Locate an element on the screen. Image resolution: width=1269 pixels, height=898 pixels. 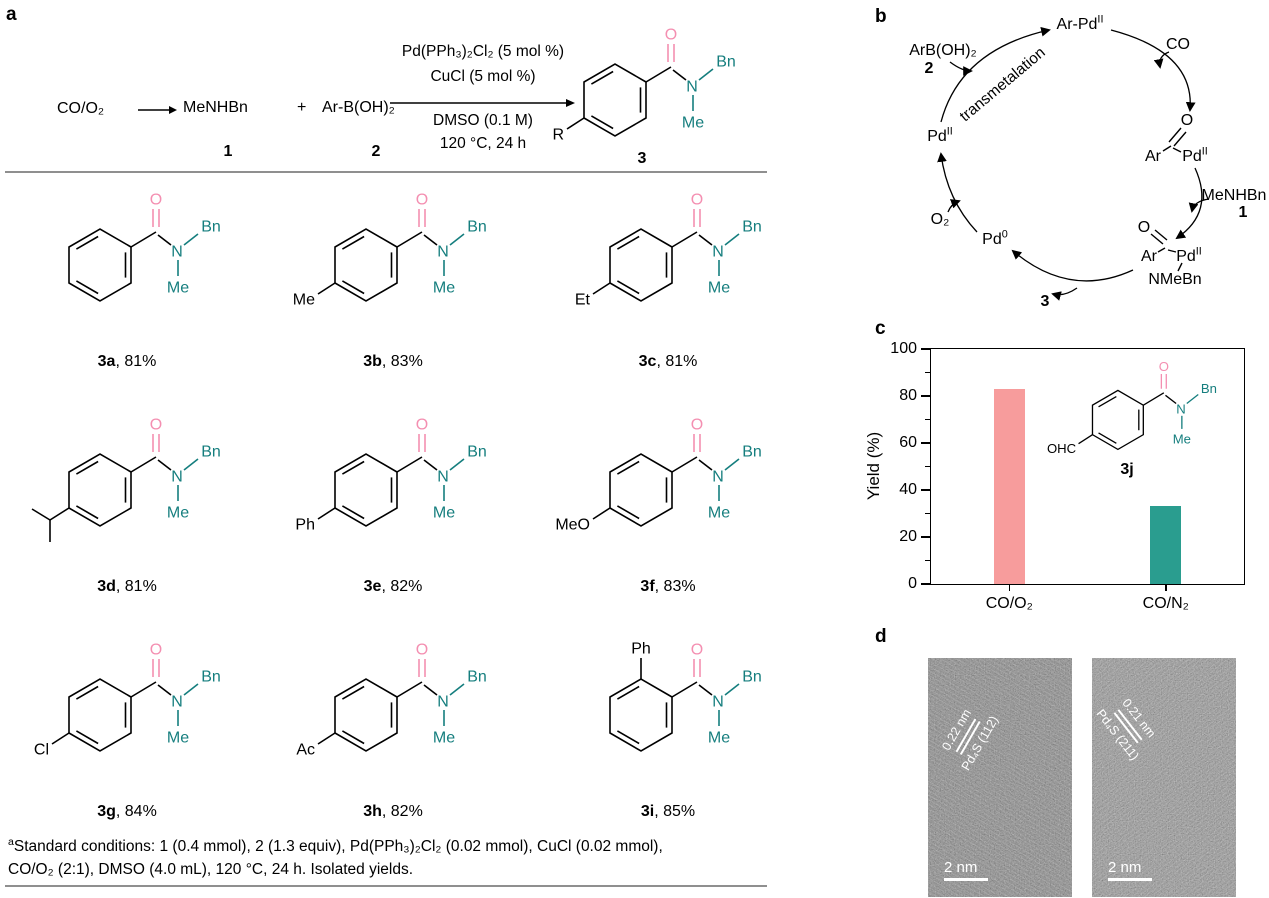
co-label: CO is located at coordinates (69, 108).